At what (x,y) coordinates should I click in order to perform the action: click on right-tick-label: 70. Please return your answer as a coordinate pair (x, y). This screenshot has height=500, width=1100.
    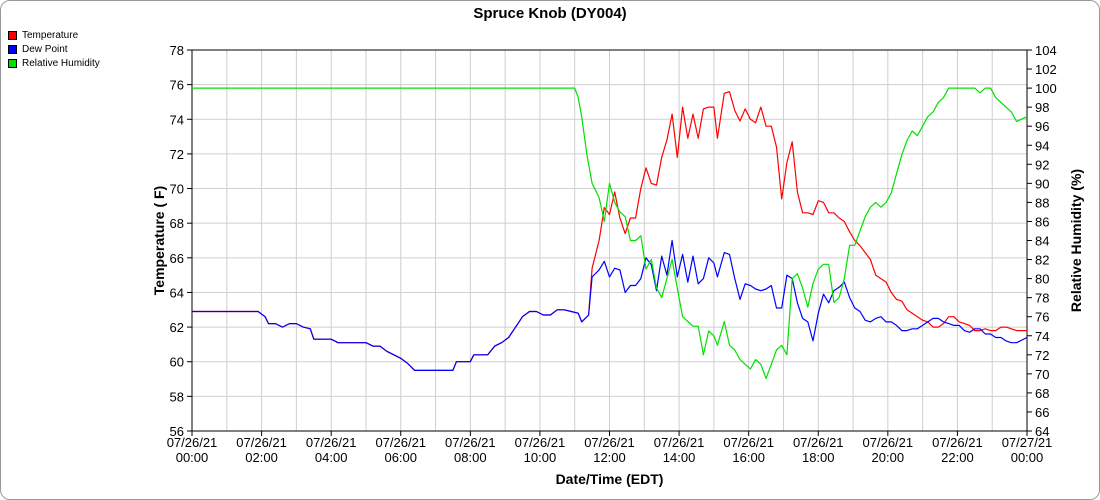
    Looking at the image, I should click on (1042, 374).